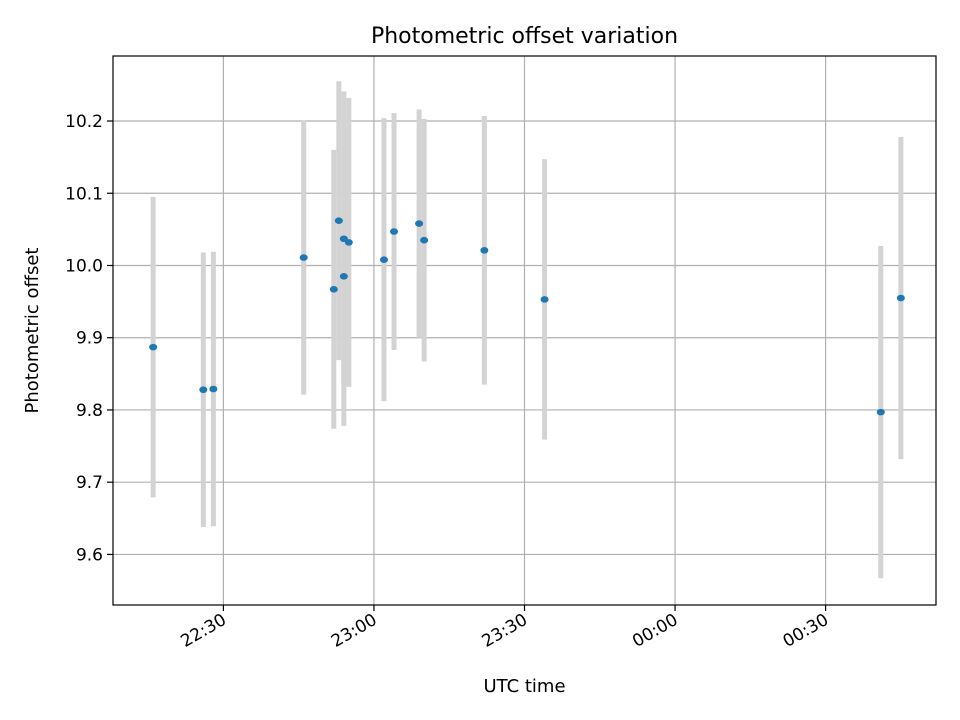 The width and height of the screenshot is (960, 720). What do you see at coordinates (89, 555) in the screenshot?
I see `y-tick-label: 9.6` at bounding box center [89, 555].